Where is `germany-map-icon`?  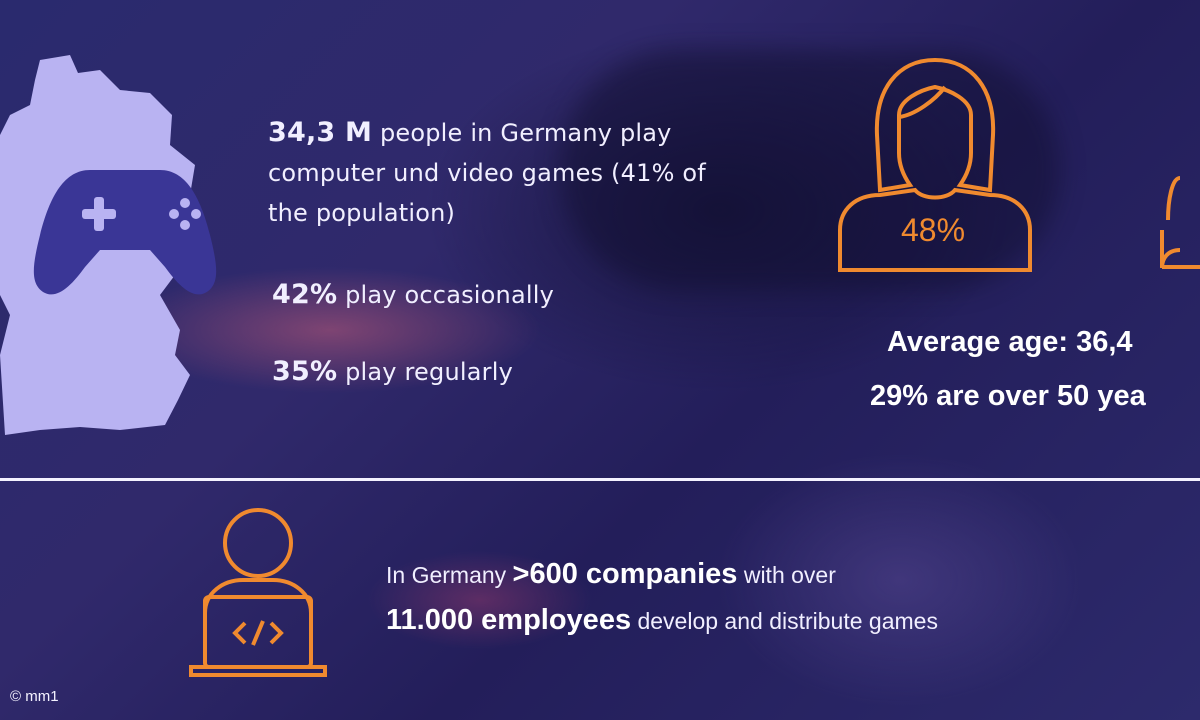
germany-map-icon is located at coordinates (108, 245).